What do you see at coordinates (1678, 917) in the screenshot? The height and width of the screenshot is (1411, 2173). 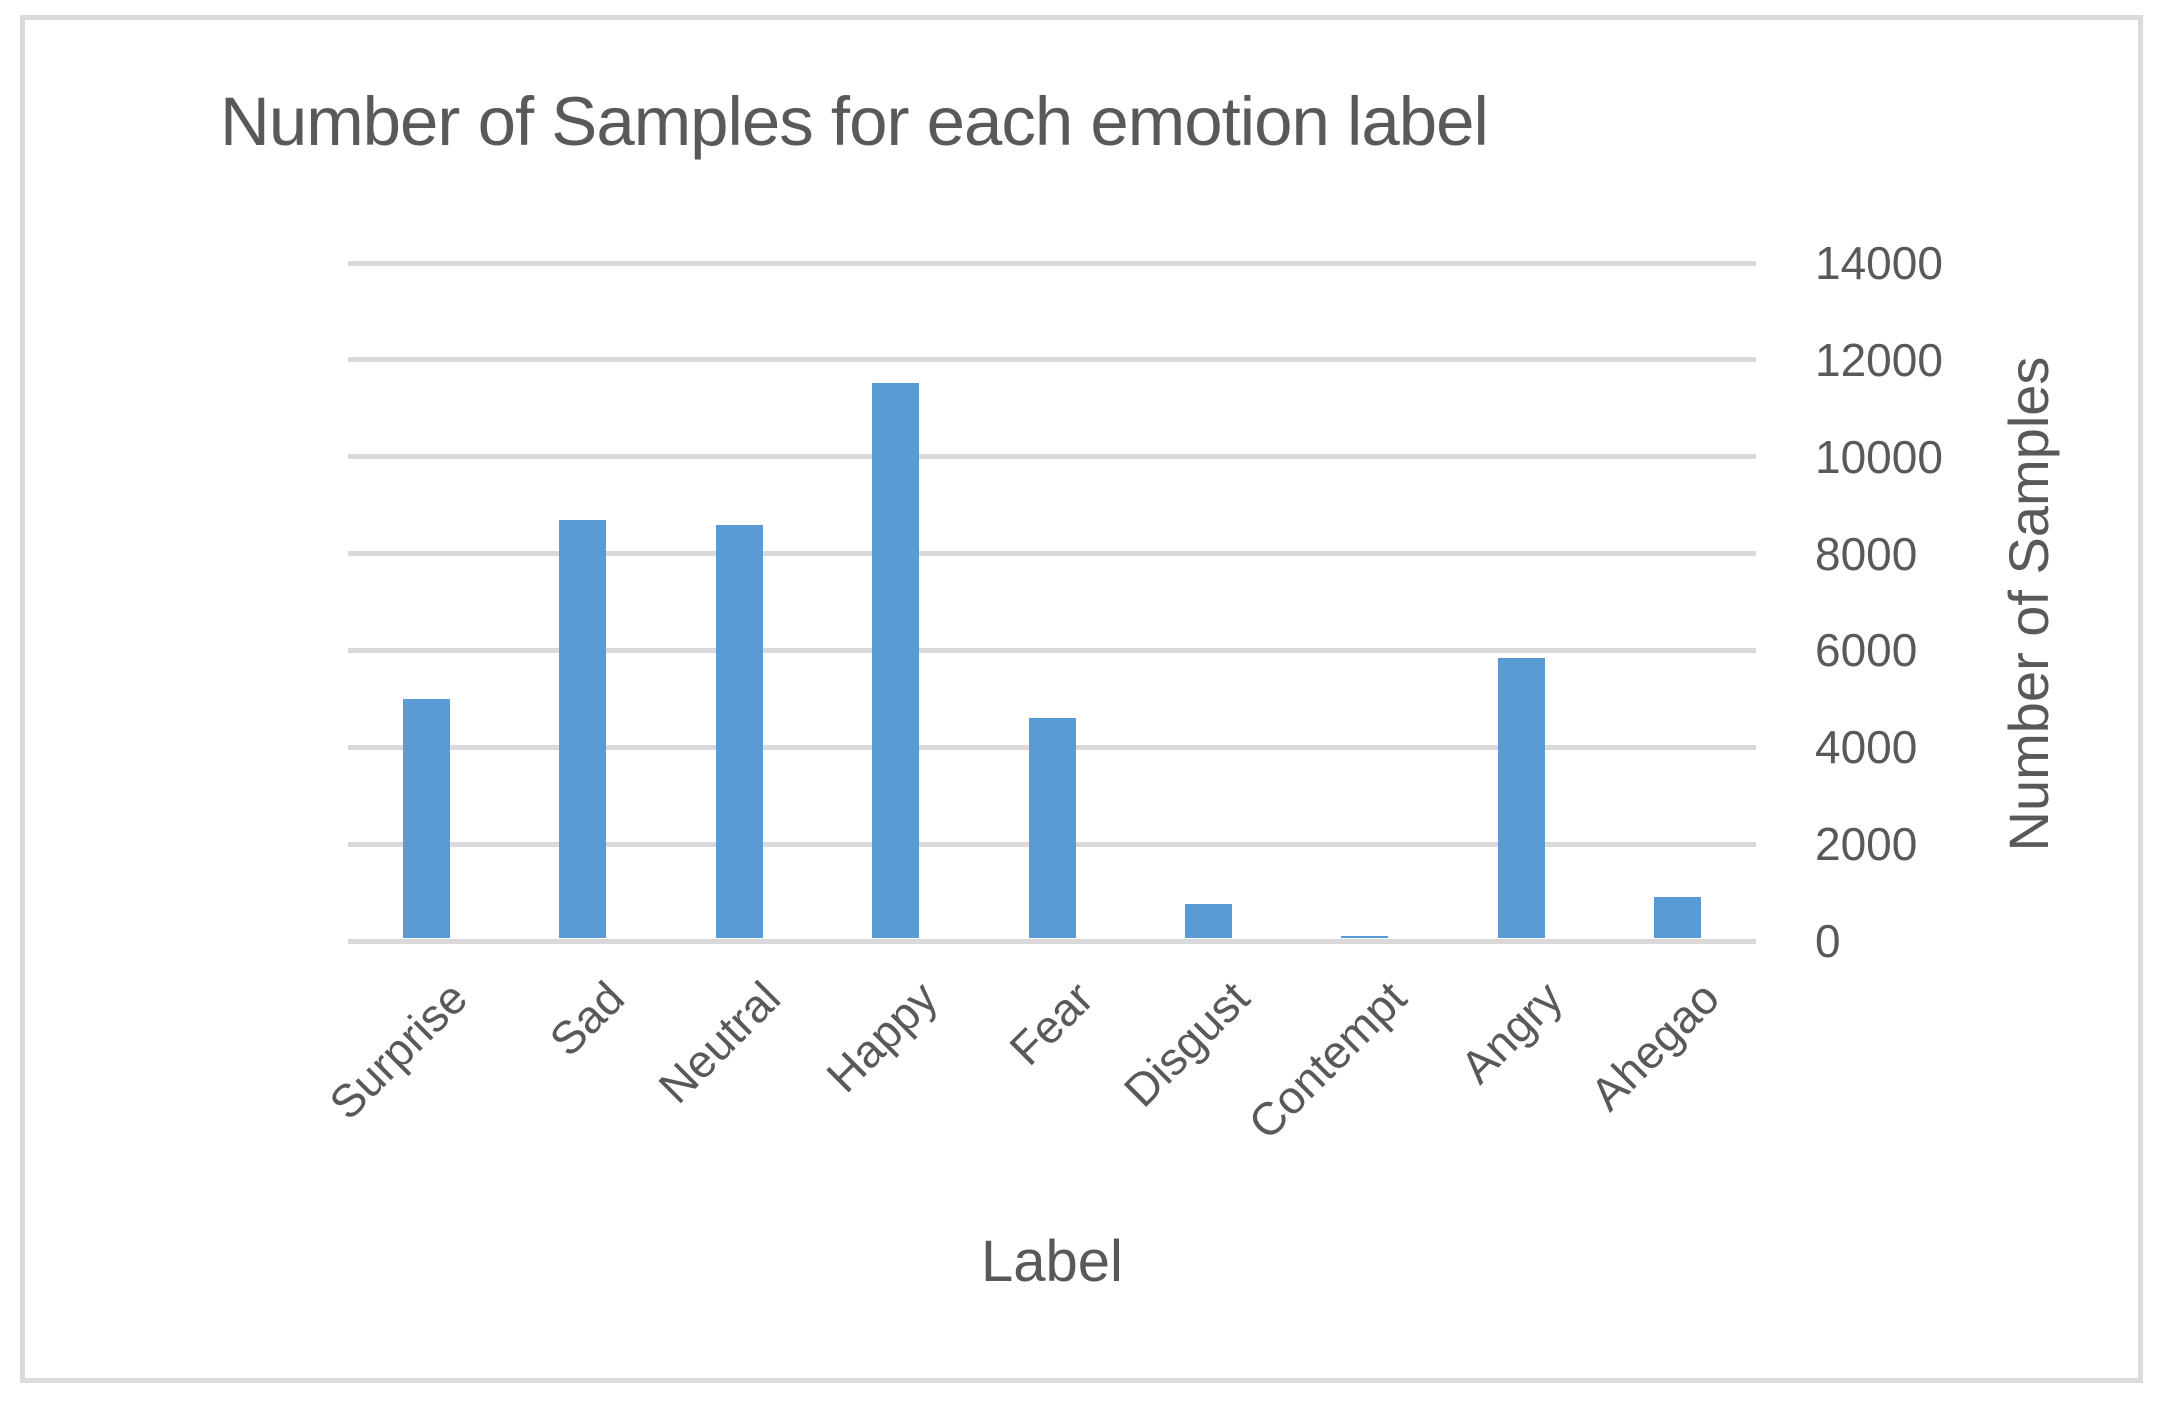 I see `bar-ahegao` at bounding box center [1678, 917].